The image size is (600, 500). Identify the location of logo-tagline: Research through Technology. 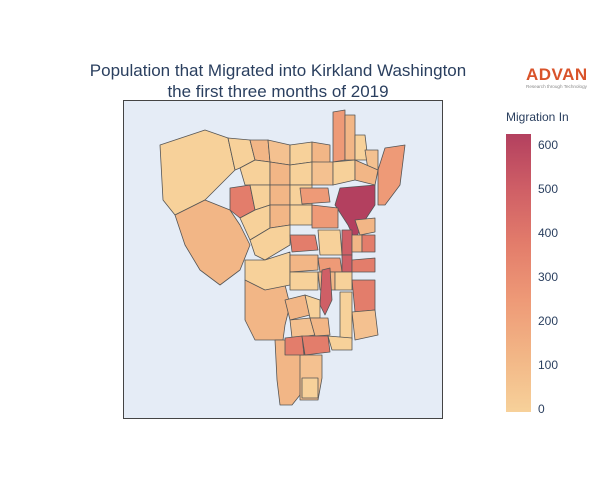
(556, 86).